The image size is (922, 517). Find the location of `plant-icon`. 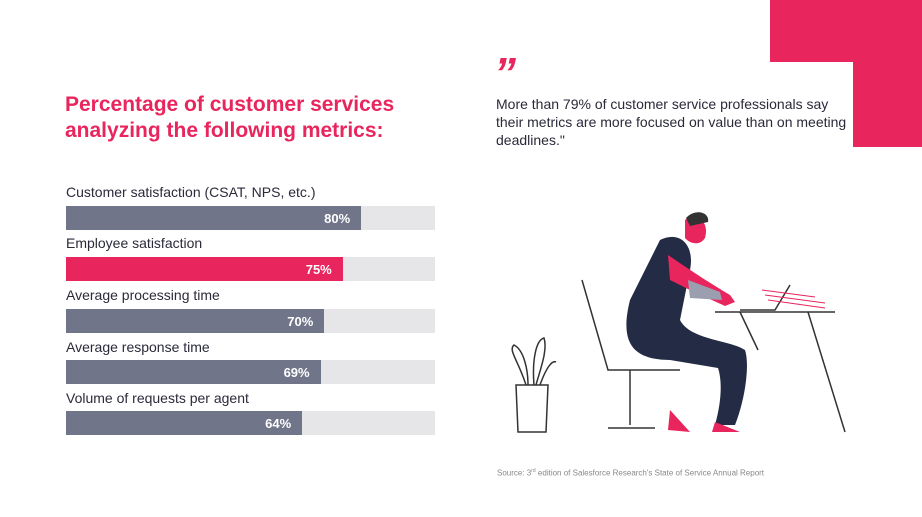

plant-icon is located at coordinates (534, 385).